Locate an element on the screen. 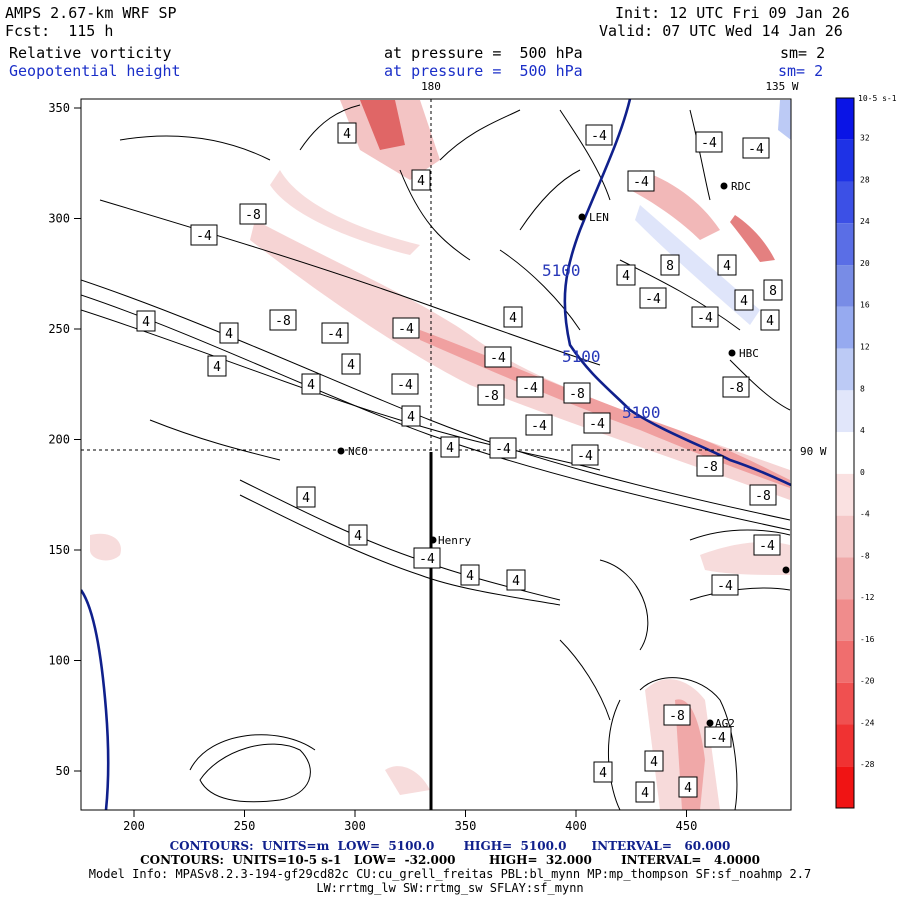  top-label-180: 180 is located at coordinates (431, 86).